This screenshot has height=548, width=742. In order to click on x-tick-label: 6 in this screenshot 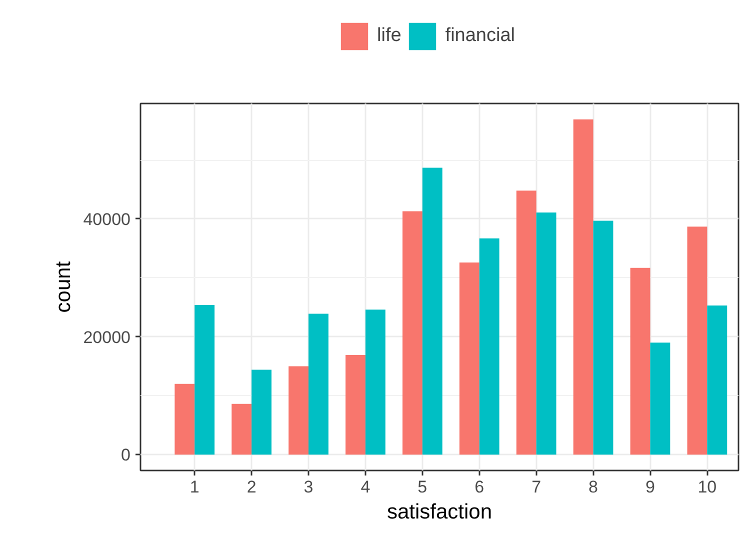, I will do `click(479, 487)`.